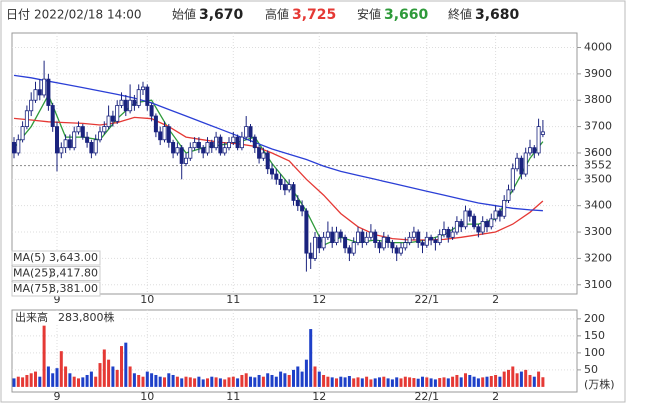 The width and height of the screenshot is (650, 408). I want to click on legend-value: 3,643.00, so click(73, 257).